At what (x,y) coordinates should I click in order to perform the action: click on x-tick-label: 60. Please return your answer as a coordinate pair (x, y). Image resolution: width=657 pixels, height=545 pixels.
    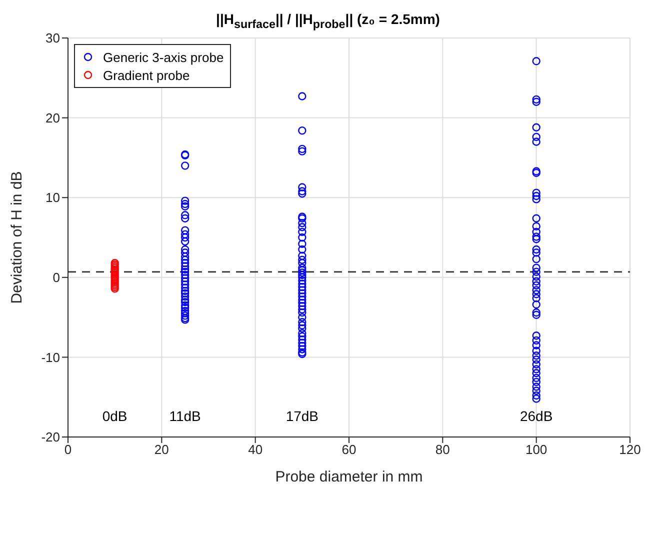
    Looking at the image, I should click on (349, 450).